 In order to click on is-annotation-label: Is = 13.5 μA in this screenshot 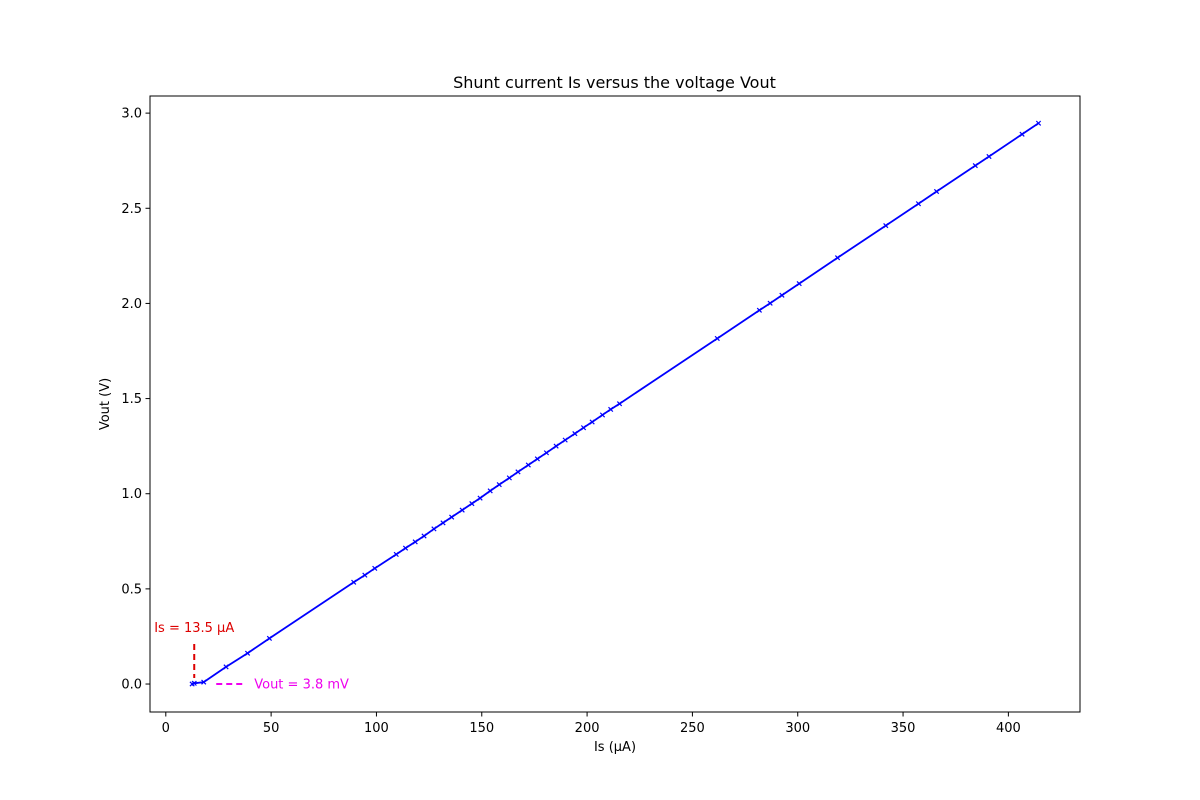, I will do `click(194, 628)`.